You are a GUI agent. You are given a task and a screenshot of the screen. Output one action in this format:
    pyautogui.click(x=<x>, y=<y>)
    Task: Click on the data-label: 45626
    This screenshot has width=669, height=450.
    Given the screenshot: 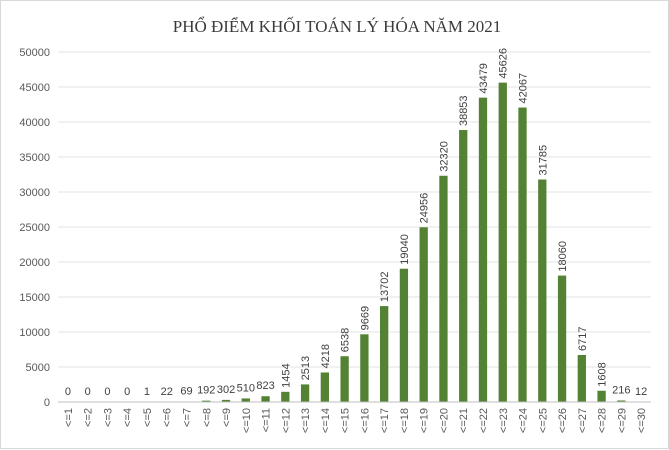 What is the action you would take?
    pyautogui.click(x=504, y=63)
    